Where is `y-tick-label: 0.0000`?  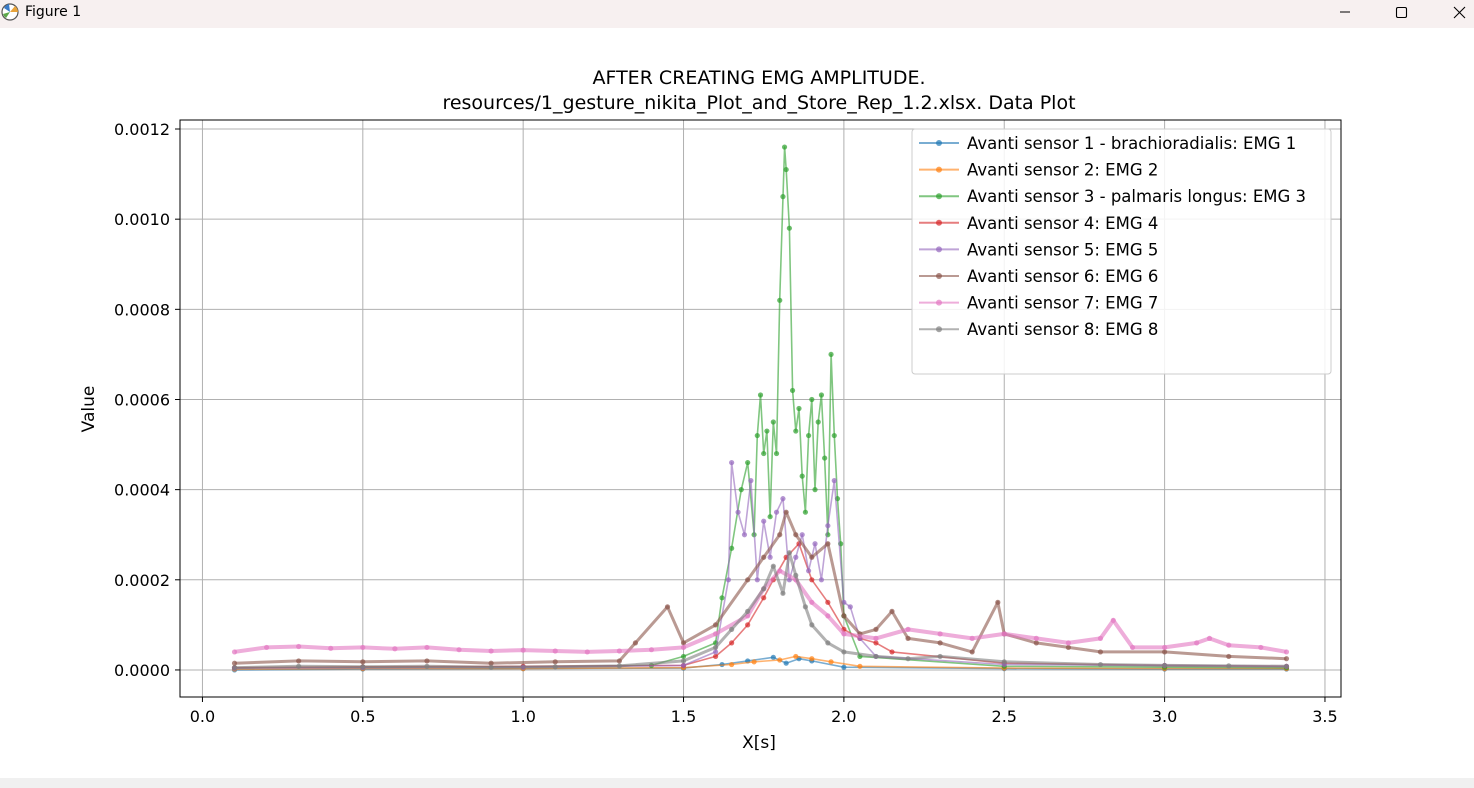 y-tick-label: 0.0000 is located at coordinates (142, 670).